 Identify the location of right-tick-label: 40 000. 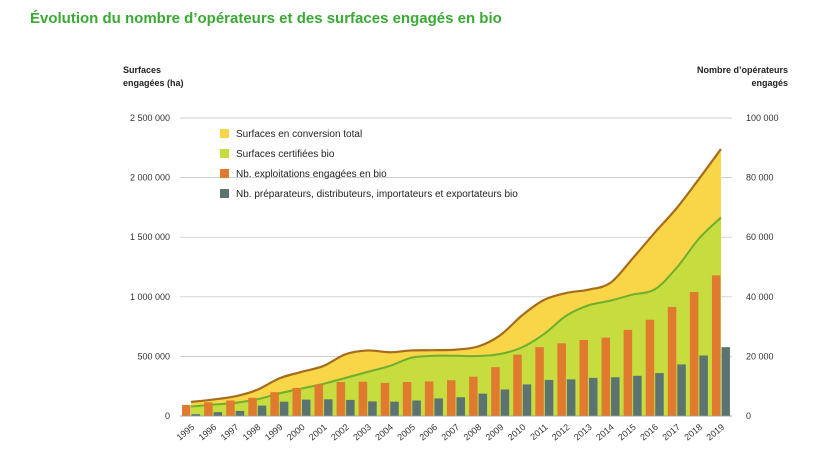
(760, 297).